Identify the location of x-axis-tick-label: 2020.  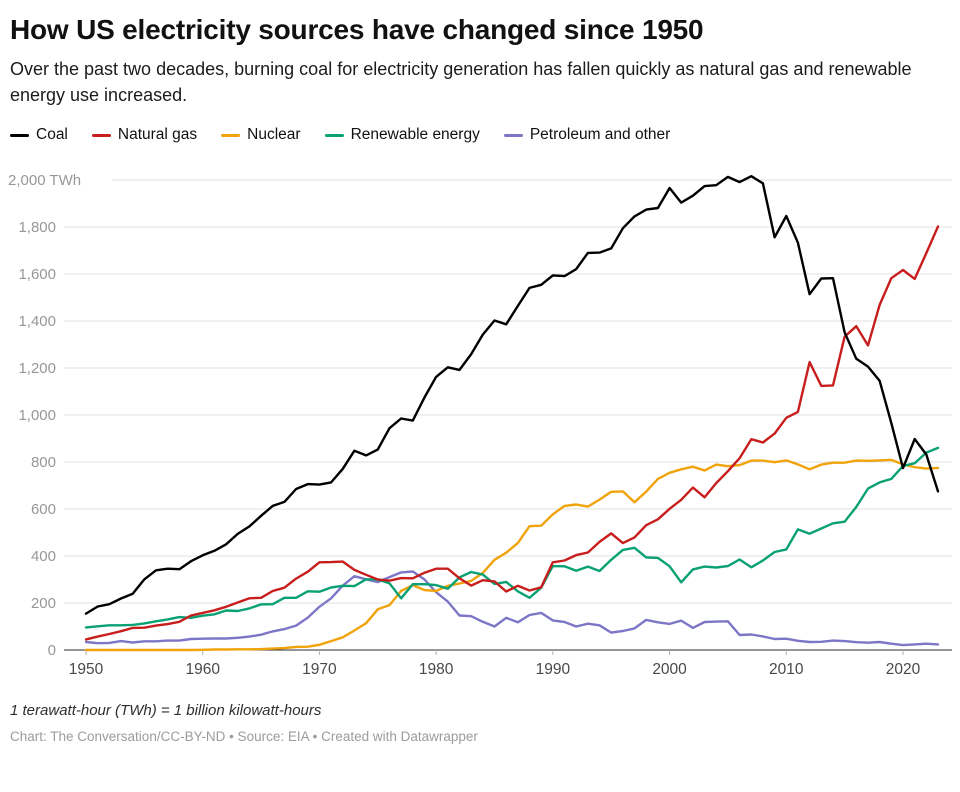
(903, 669).